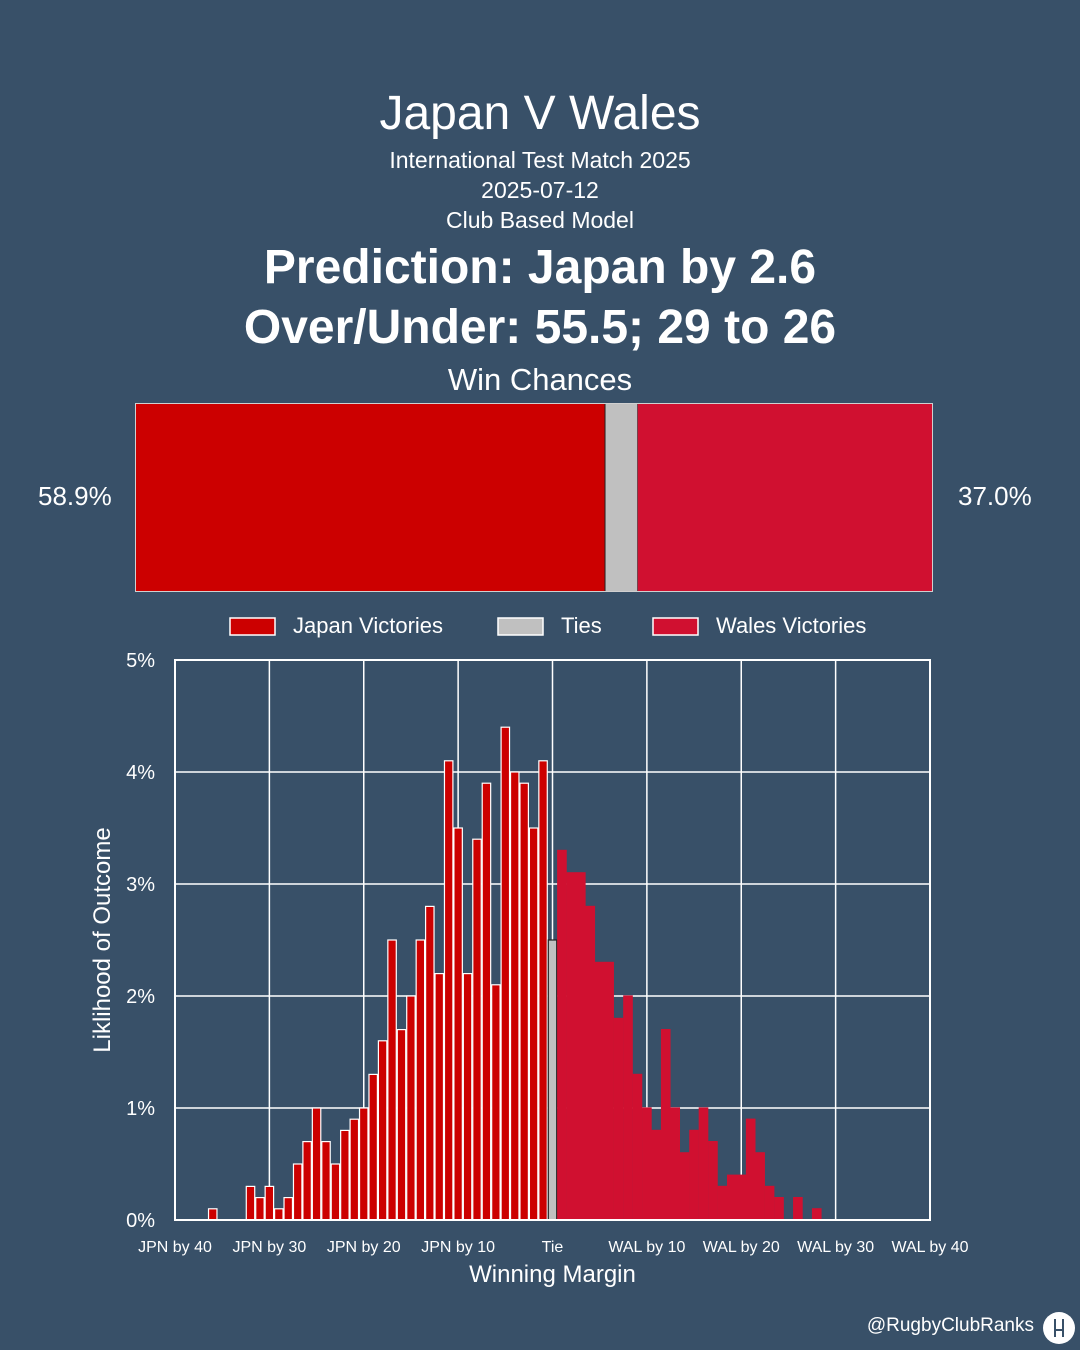  I want to click on x-tick-label: WAL by 40, so click(929, 1247).